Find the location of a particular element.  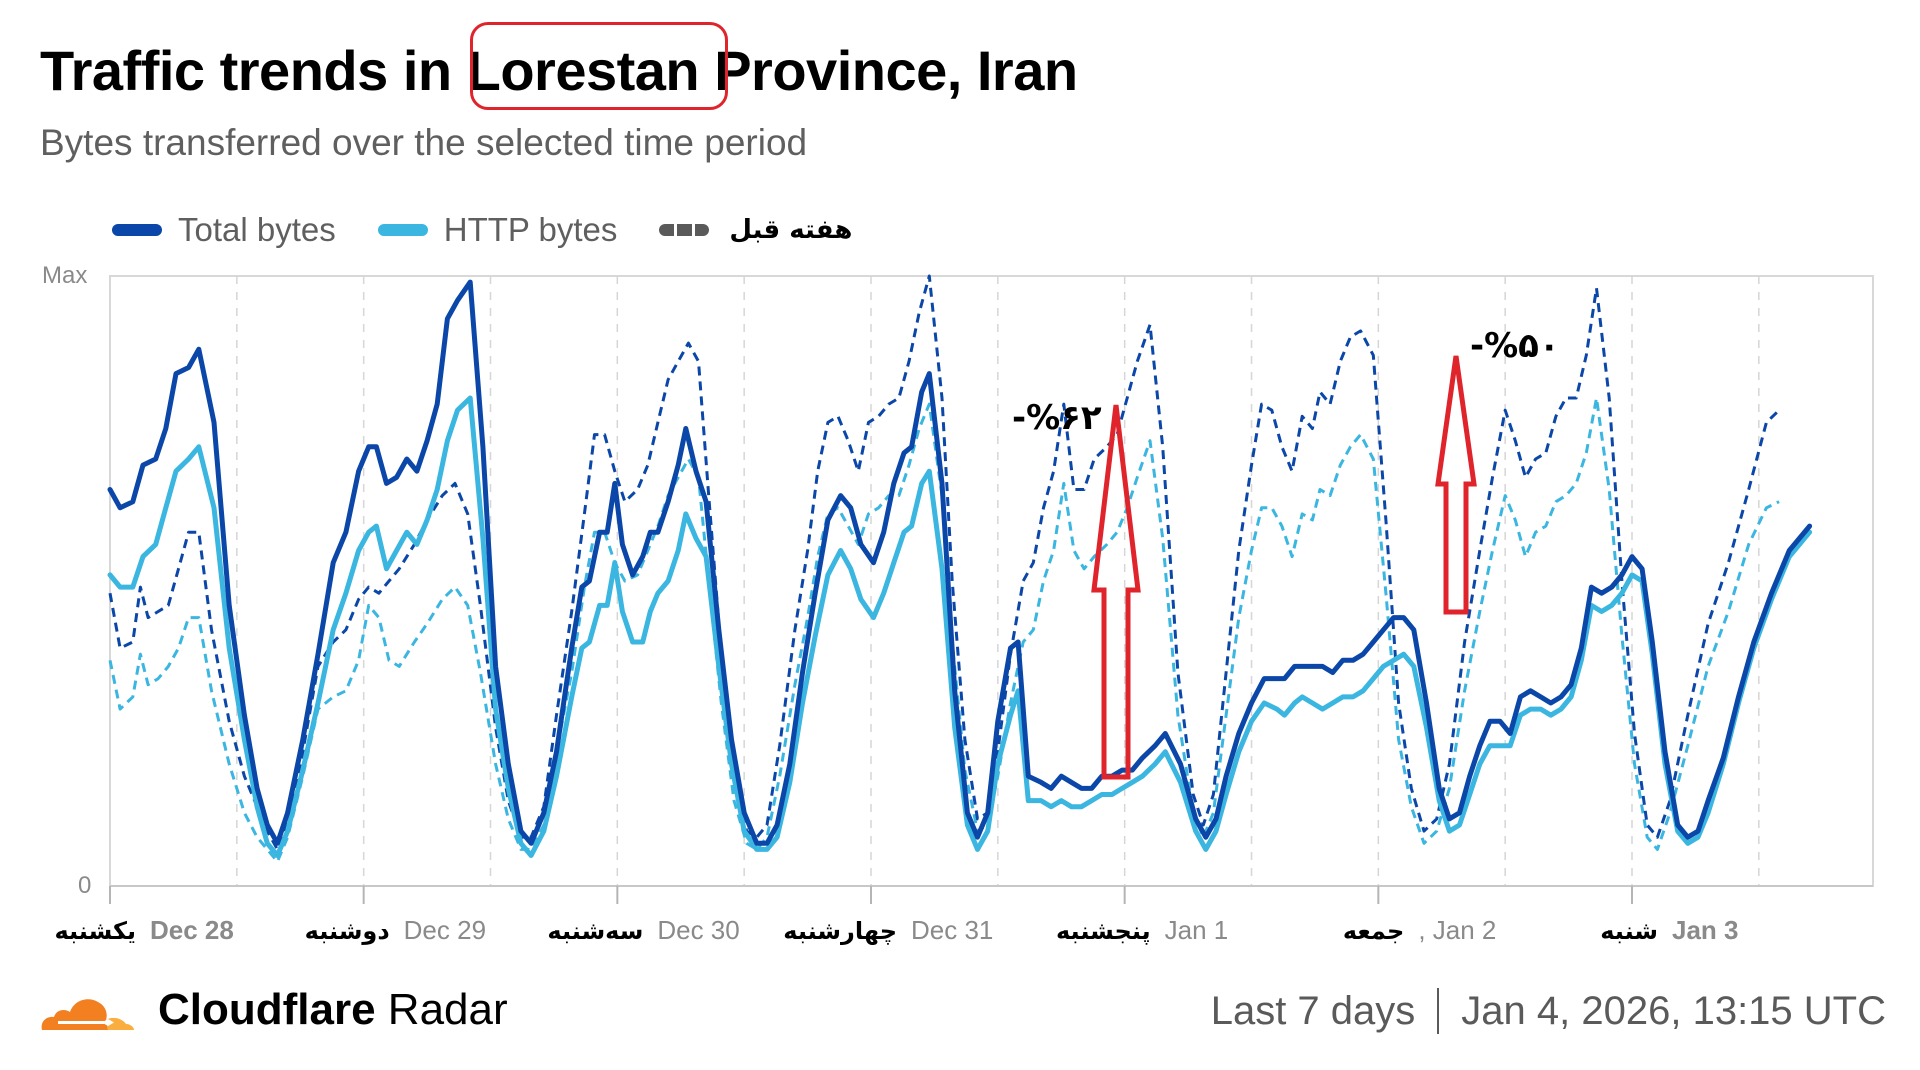

timestamp: Jan 4, 2026, 13:15 UTC is located at coordinates (1673, 1010).